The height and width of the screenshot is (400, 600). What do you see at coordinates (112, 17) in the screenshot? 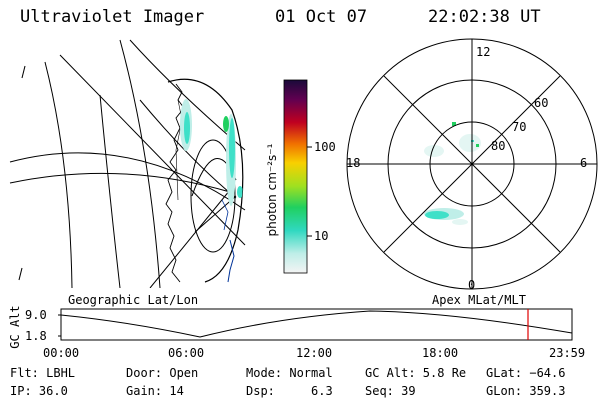
I see `instrument-title: Ultraviolet Imager` at bounding box center [112, 17].